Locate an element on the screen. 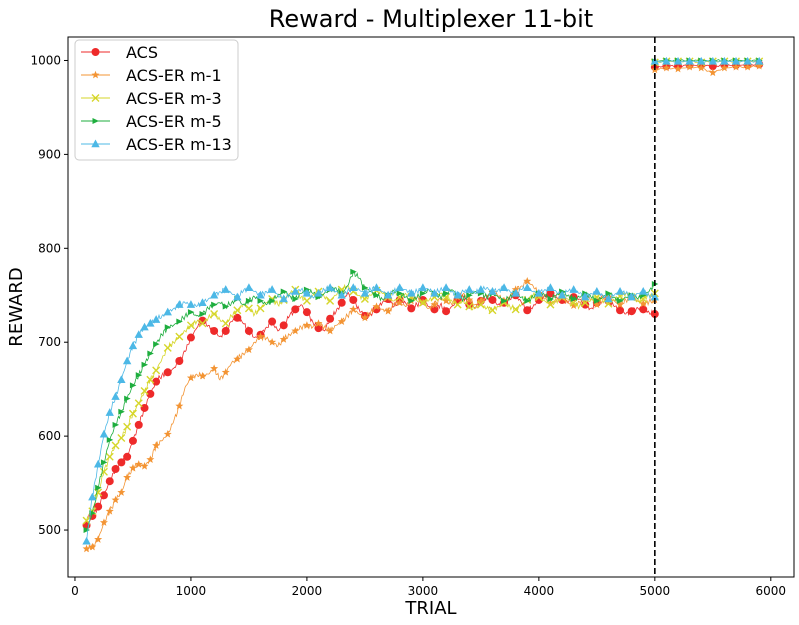 The width and height of the screenshot is (799, 625). chart-title: Reward - Multiplexer 11-bit is located at coordinates (431, 19).